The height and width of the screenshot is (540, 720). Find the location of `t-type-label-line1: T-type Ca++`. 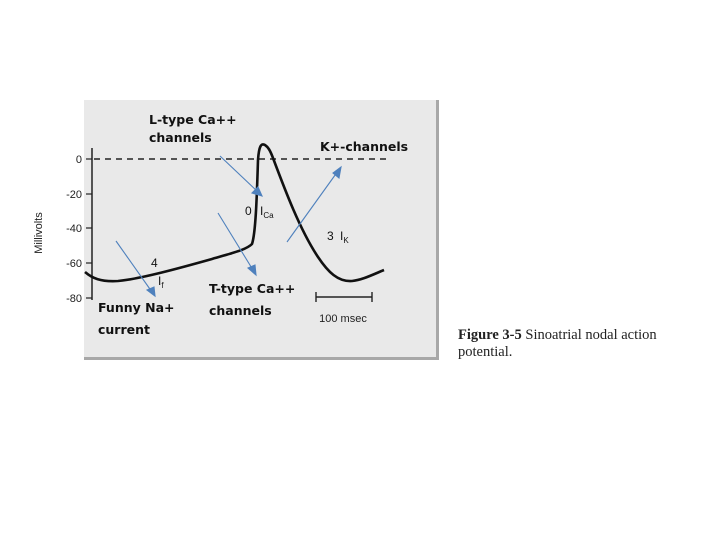

t-type-label-line1: T-type Ca++ is located at coordinates (252, 288).